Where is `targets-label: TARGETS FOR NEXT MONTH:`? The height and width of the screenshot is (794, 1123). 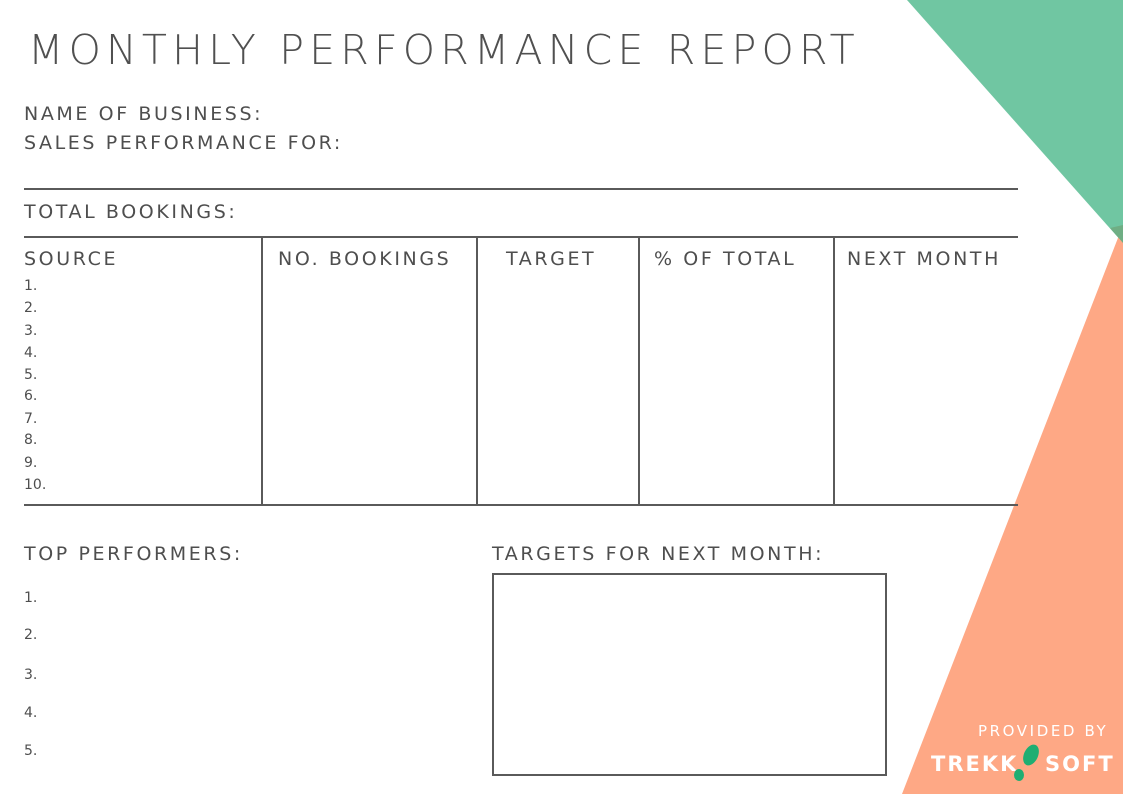 targets-label: TARGETS FOR NEXT MONTH: is located at coordinates (658, 554).